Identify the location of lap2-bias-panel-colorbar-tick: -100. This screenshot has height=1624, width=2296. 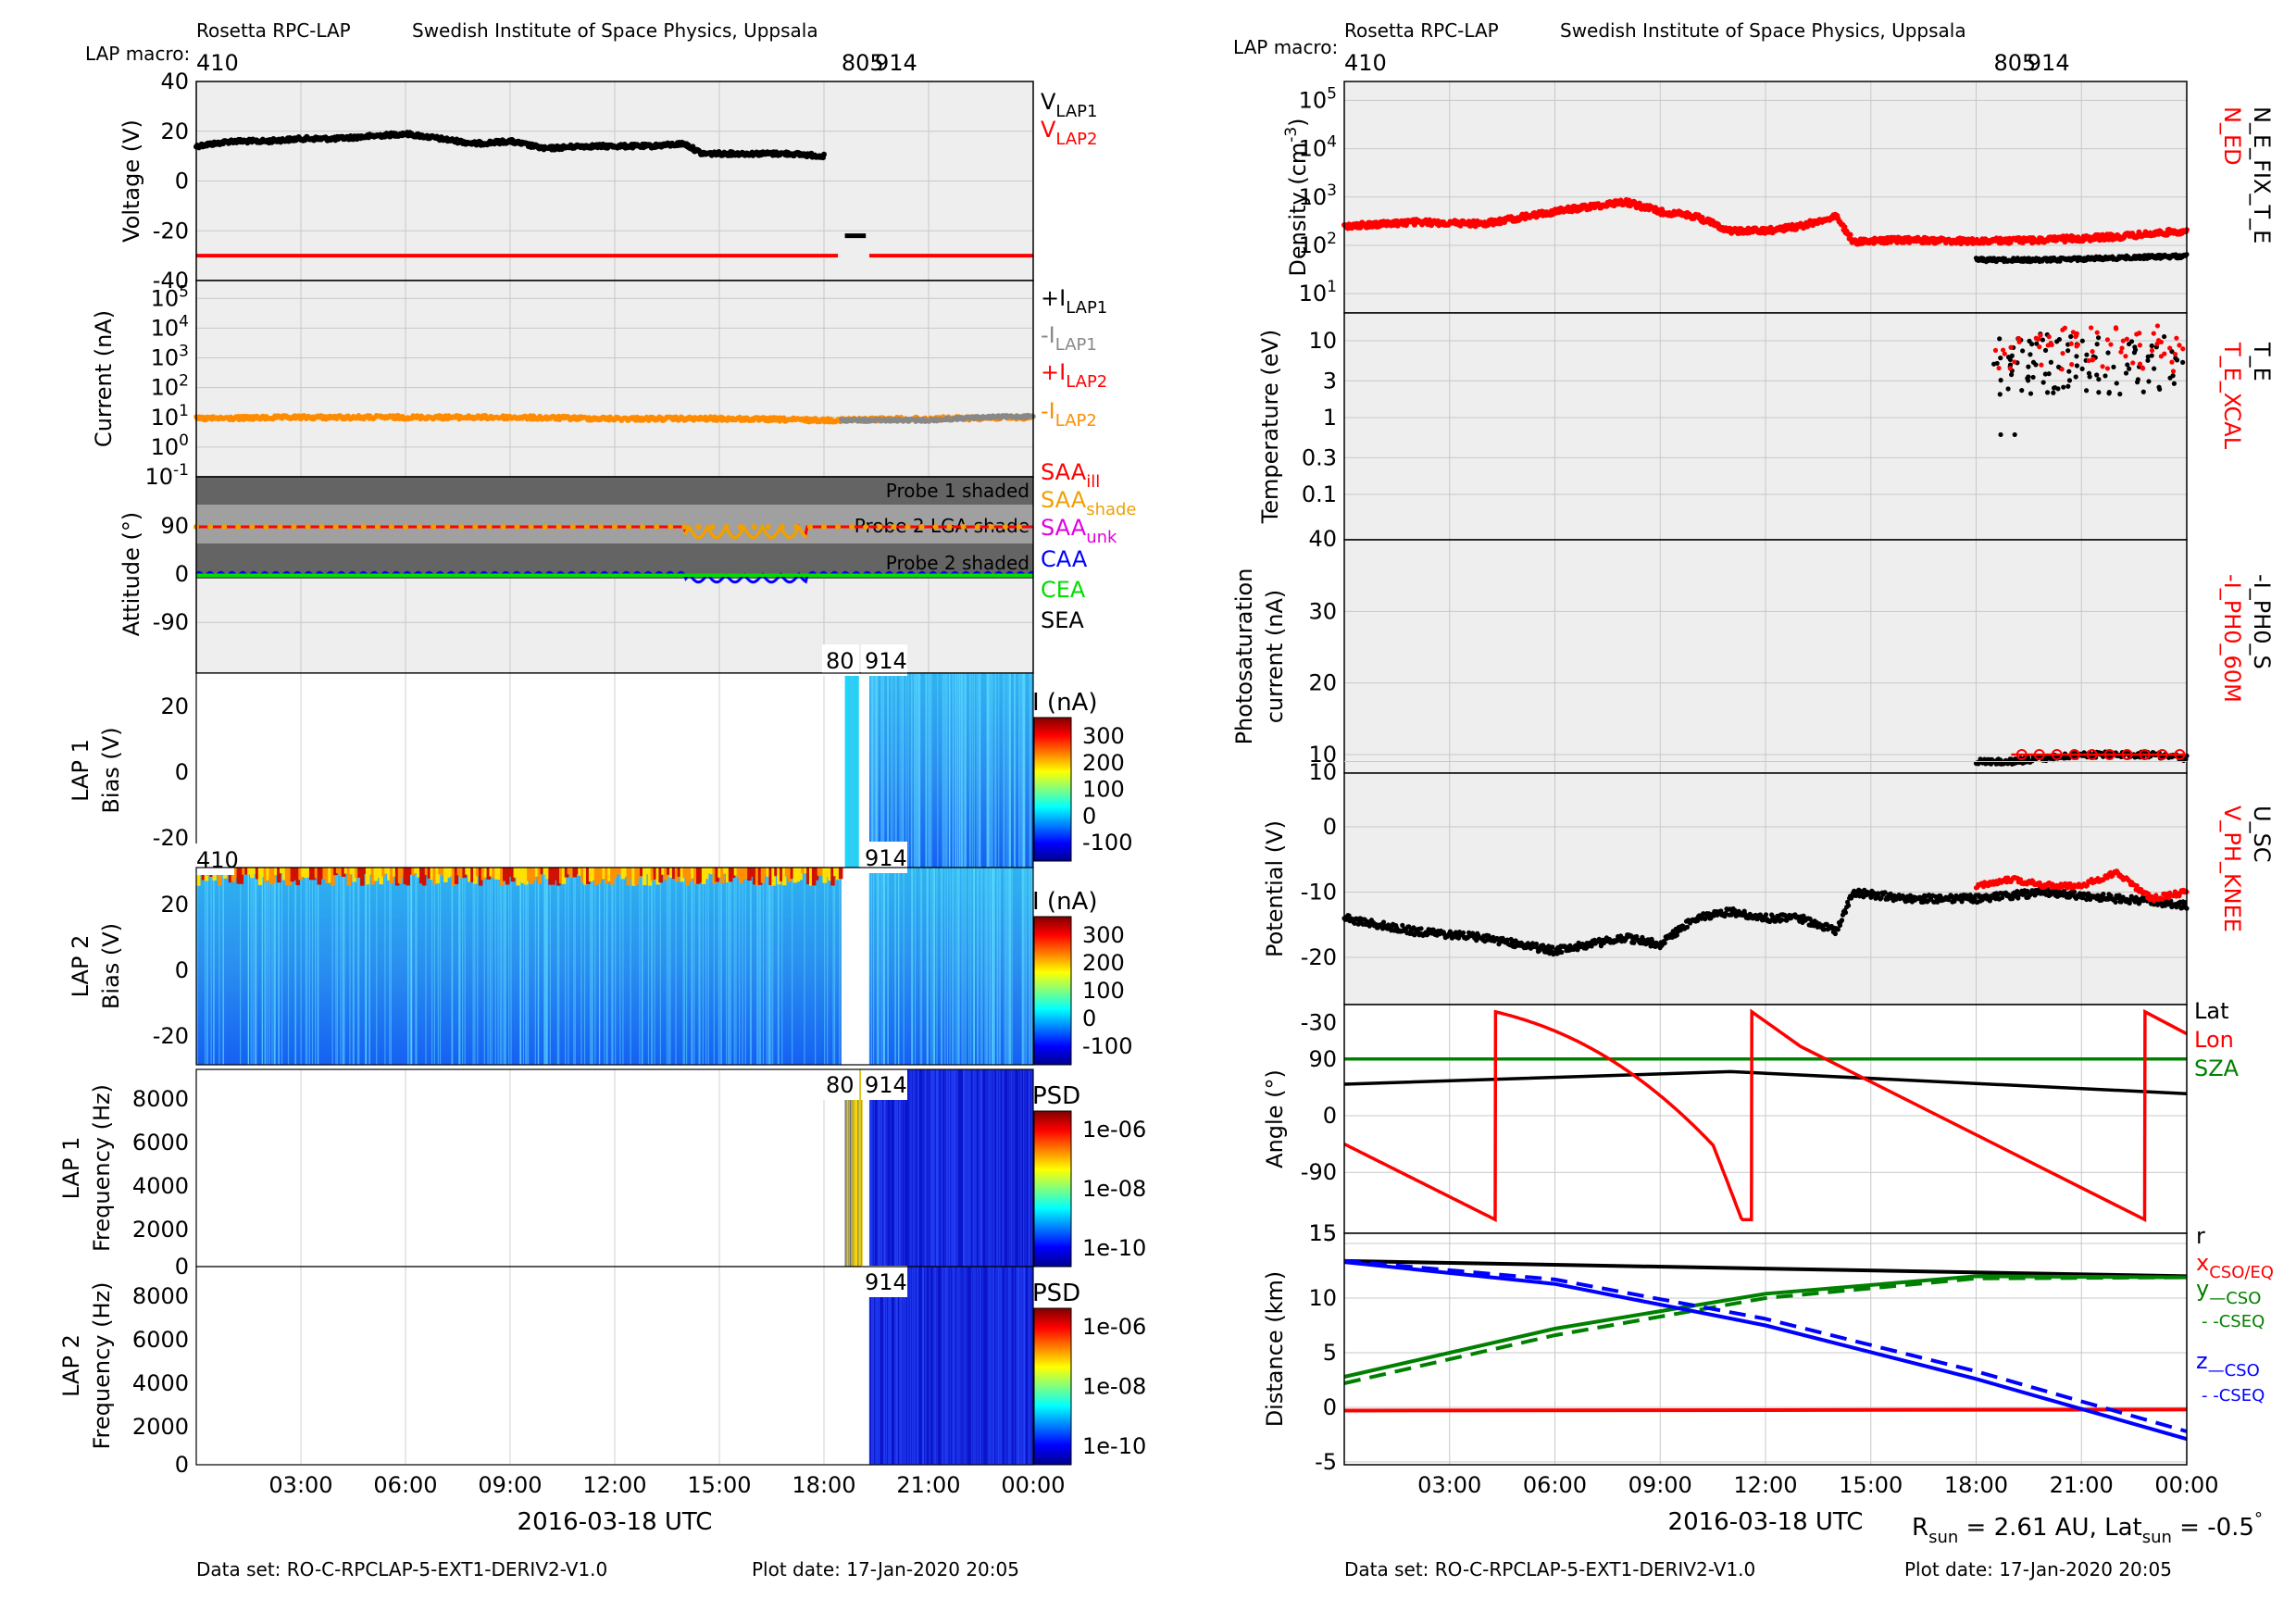
(1107, 1046).